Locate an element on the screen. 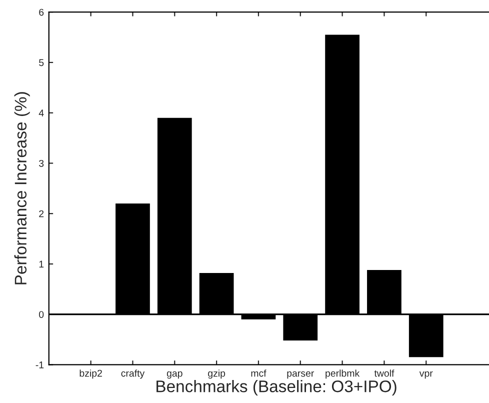  y-tick-label: 1 is located at coordinates (41, 264).